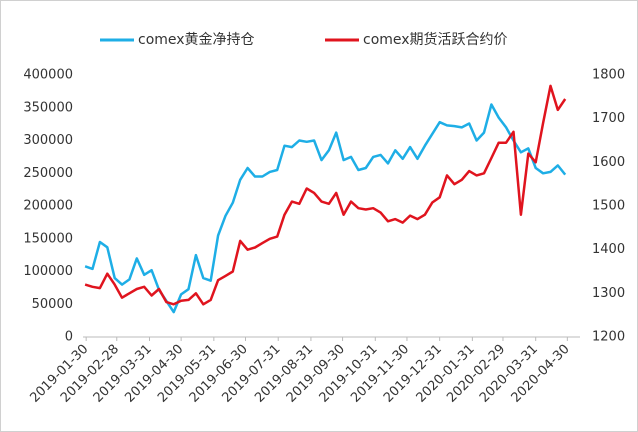  What do you see at coordinates (608, 337) in the screenshot?
I see `y2-tick-label: 1200` at bounding box center [608, 337].